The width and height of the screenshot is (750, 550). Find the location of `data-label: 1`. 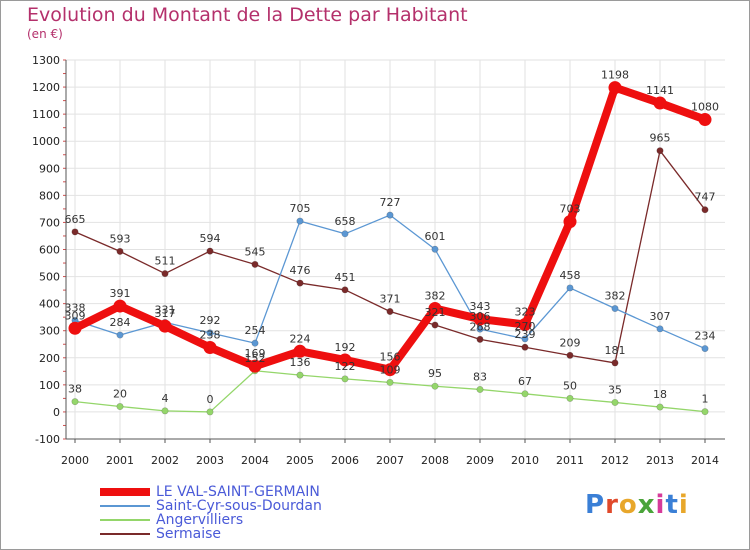

data-label: 1 is located at coordinates (705, 399).